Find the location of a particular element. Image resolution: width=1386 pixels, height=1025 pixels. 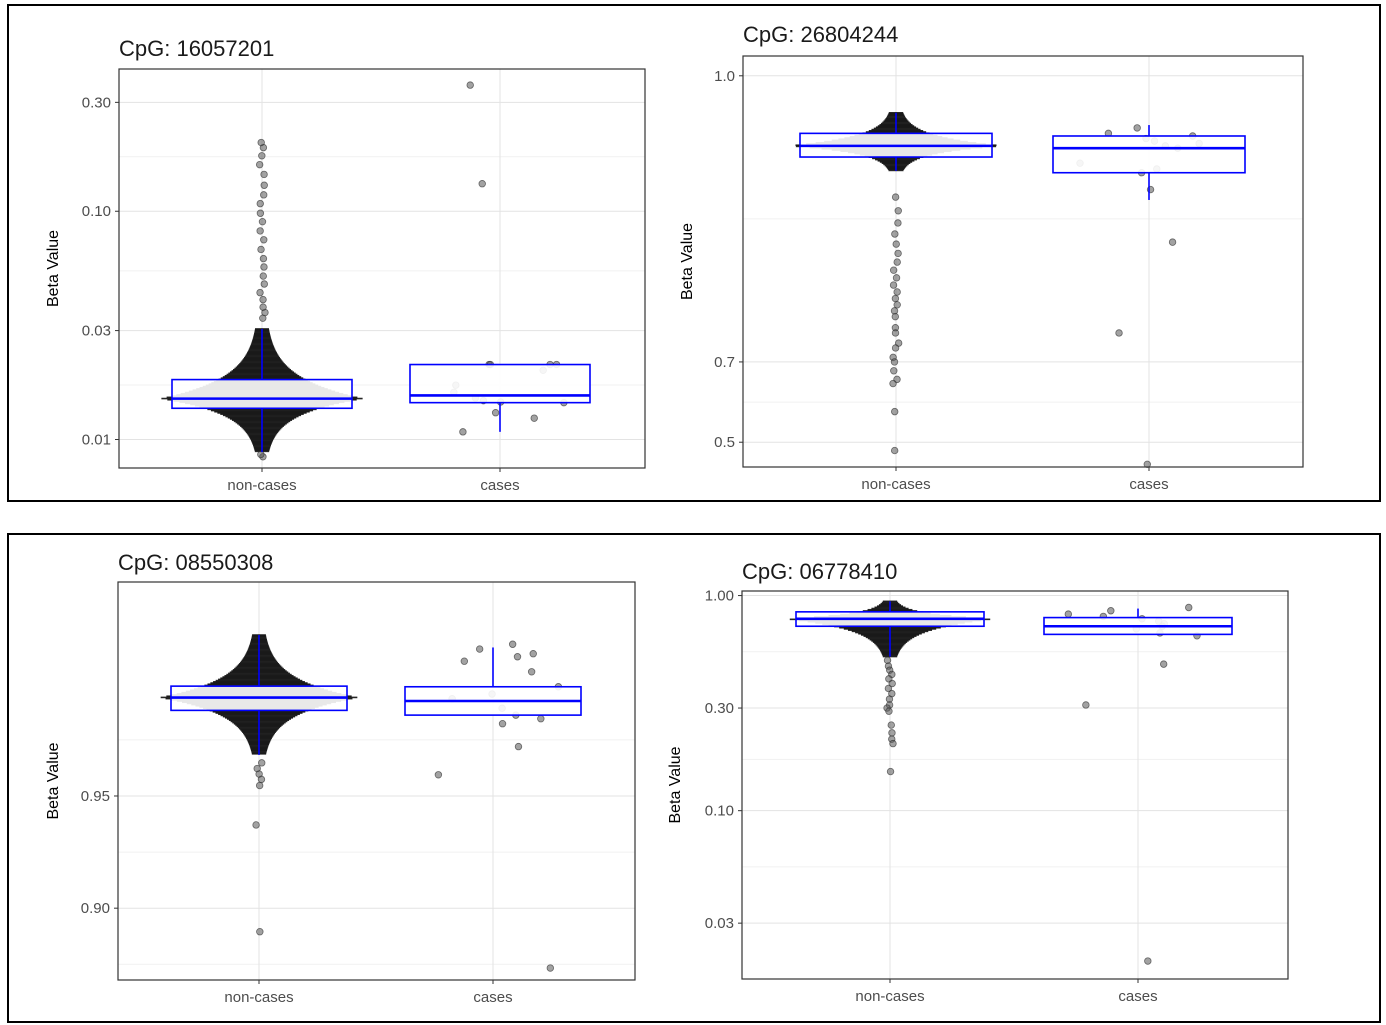

chart-title: CpG: 16057201 is located at coordinates (196, 48).